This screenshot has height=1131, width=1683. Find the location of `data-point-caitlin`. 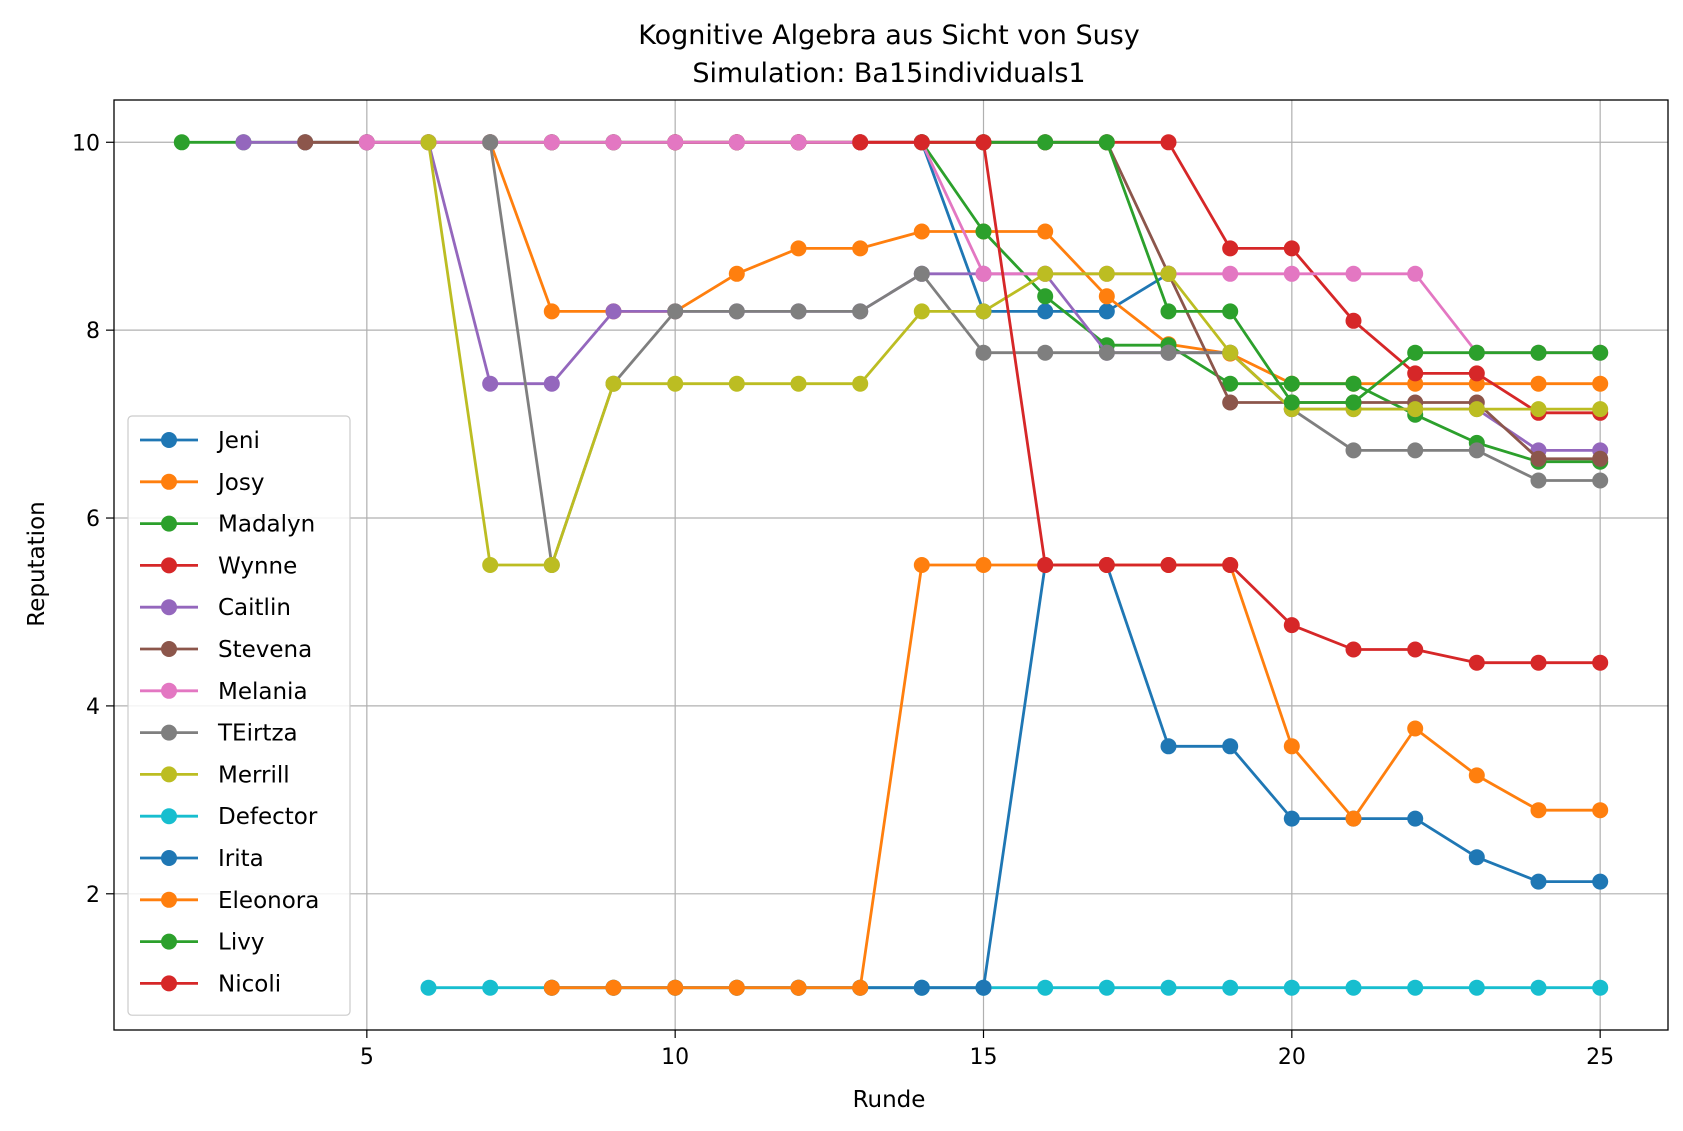

data-point-caitlin is located at coordinates (613, 311).